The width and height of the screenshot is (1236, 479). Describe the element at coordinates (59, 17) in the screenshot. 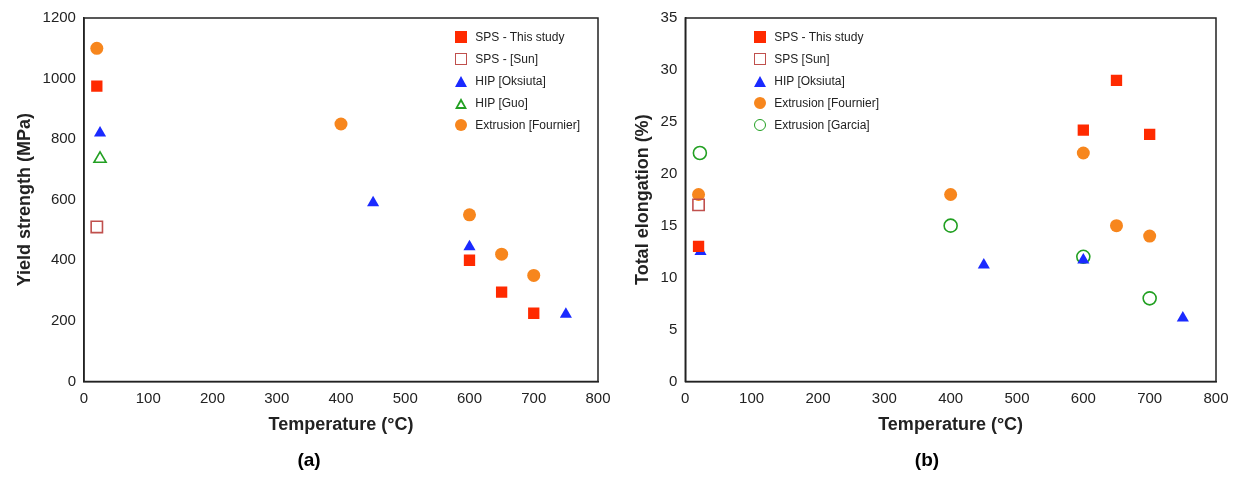

I see `y-tick-label: 1200` at that location.